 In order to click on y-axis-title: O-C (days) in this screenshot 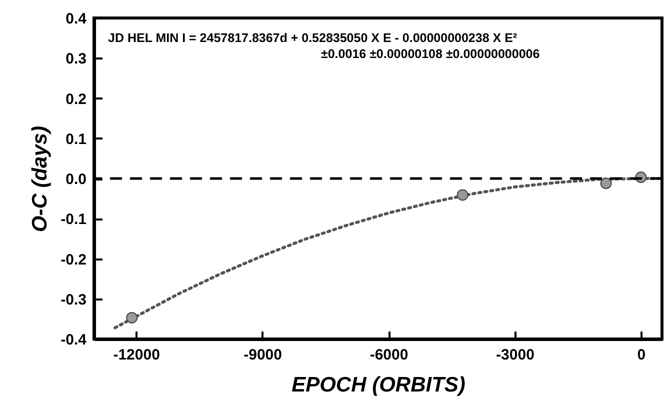, I will do `click(40, 179)`.